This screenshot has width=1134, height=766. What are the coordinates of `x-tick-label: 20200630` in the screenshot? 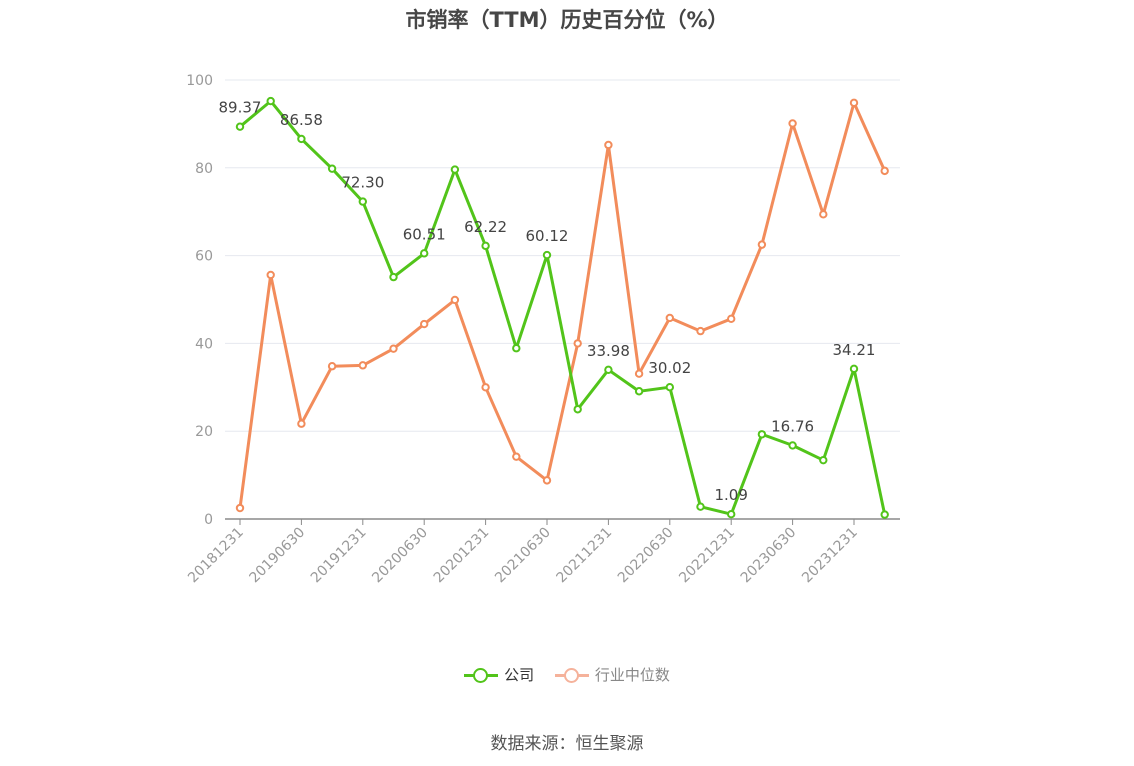 It's located at (400, 556).